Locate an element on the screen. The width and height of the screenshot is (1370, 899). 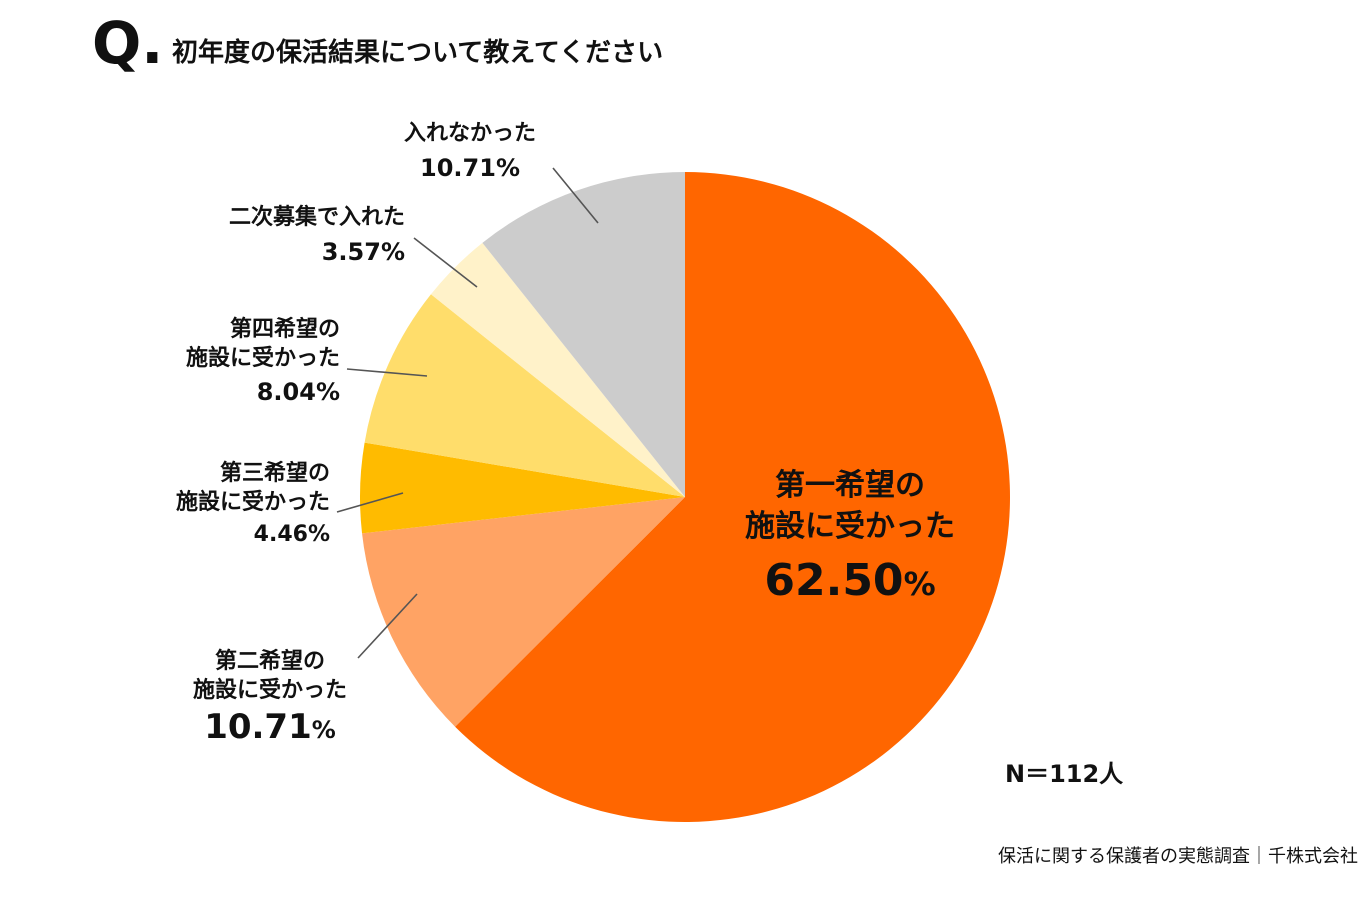
slice-label-second-choice: 第二希望の 施設に受かった 10.71% is located at coordinates (270, 698).